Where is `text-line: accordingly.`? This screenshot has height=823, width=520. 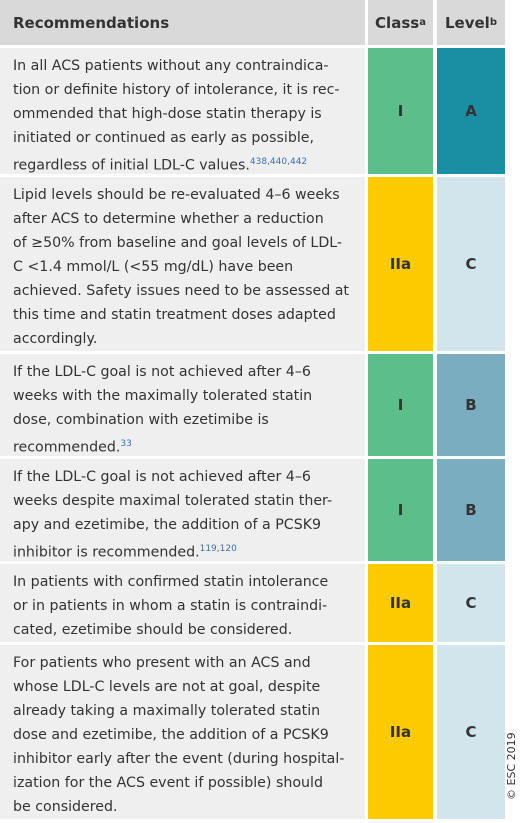
text-line: accordingly. is located at coordinates (55, 339).